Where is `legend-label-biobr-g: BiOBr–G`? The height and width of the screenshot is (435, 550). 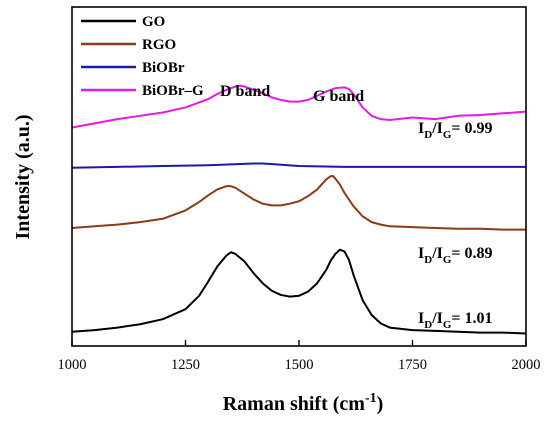 legend-label-biobr-g: BiOBr–G is located at coordinates (173, 91).